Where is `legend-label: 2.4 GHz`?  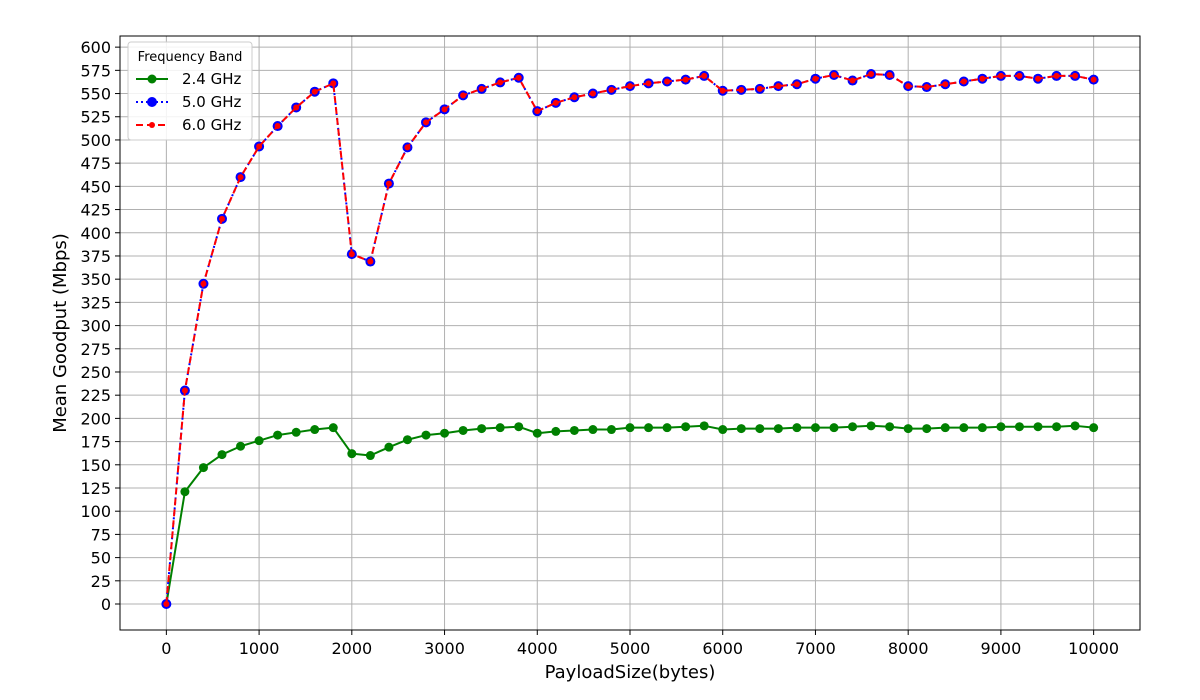 legend-label: 2.4 GHz is located at coordinates (212, 79).